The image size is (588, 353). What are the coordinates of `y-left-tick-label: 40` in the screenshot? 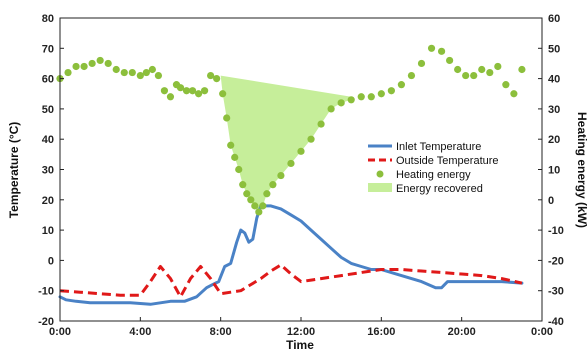 It's located at (48, 140).